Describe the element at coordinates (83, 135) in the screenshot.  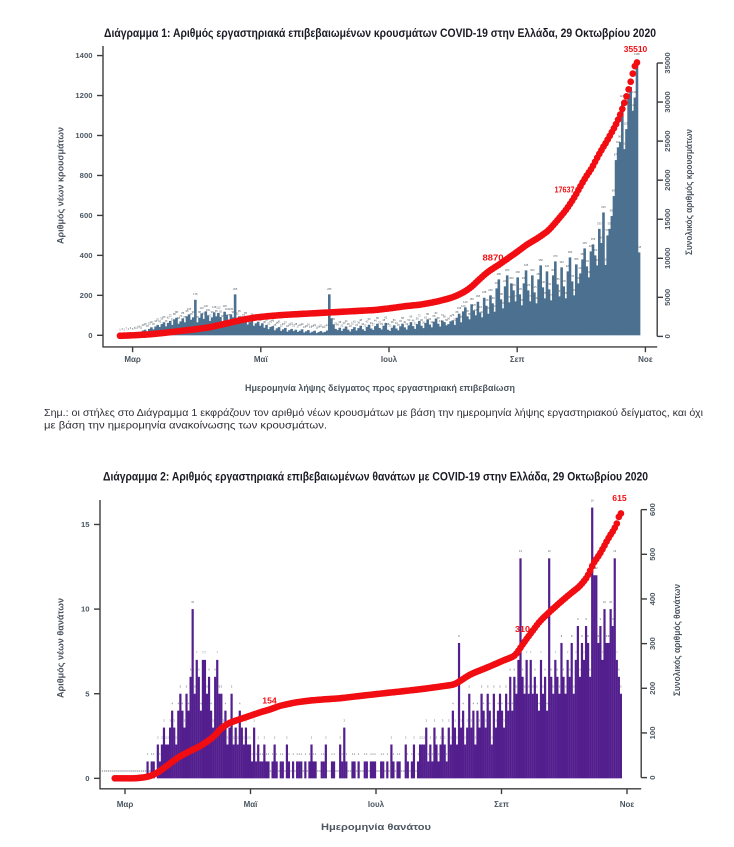
I see `svg-text: 1000` at that location.